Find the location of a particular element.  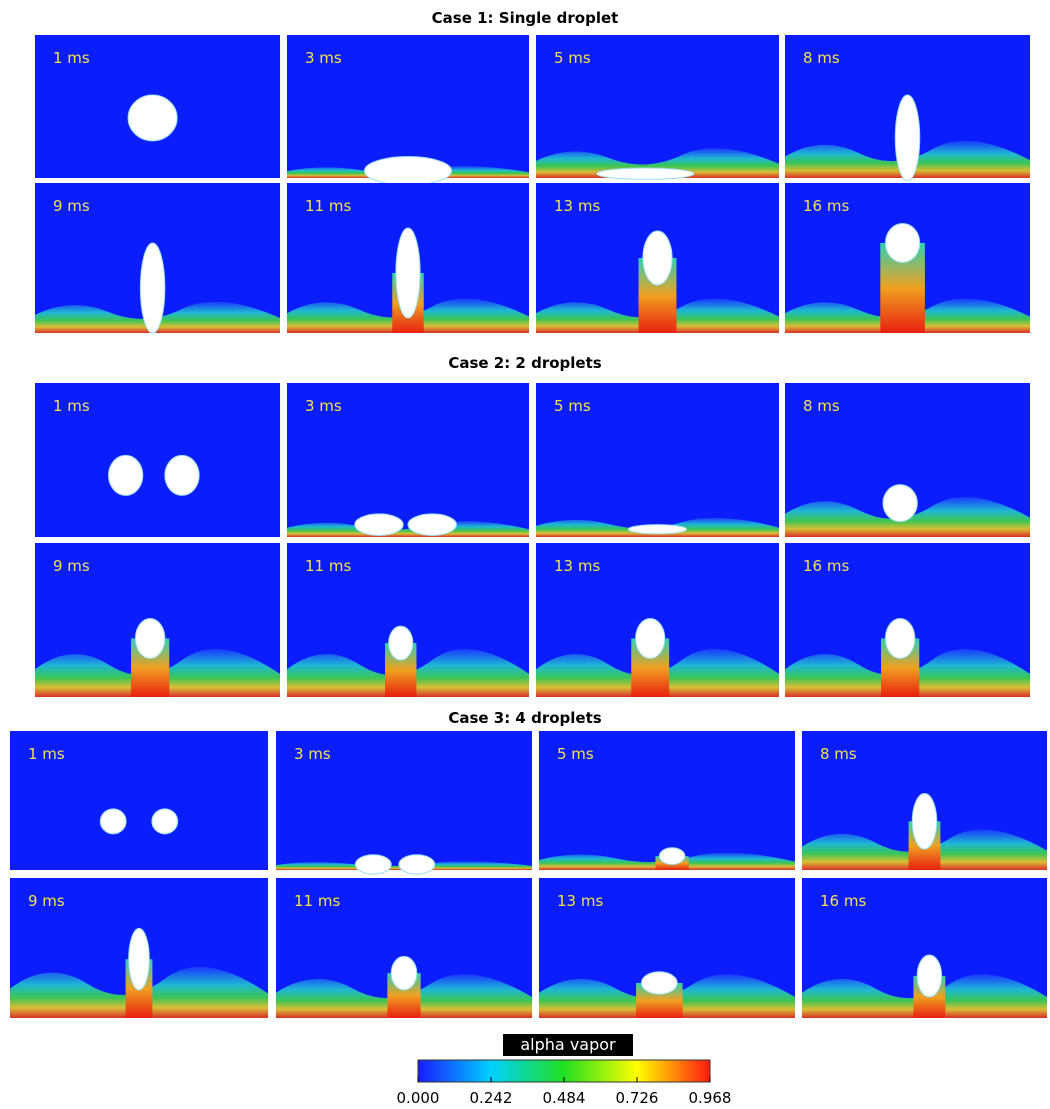

colorbar-tick-label: 0.484 is located at coordinates (564, 1098).